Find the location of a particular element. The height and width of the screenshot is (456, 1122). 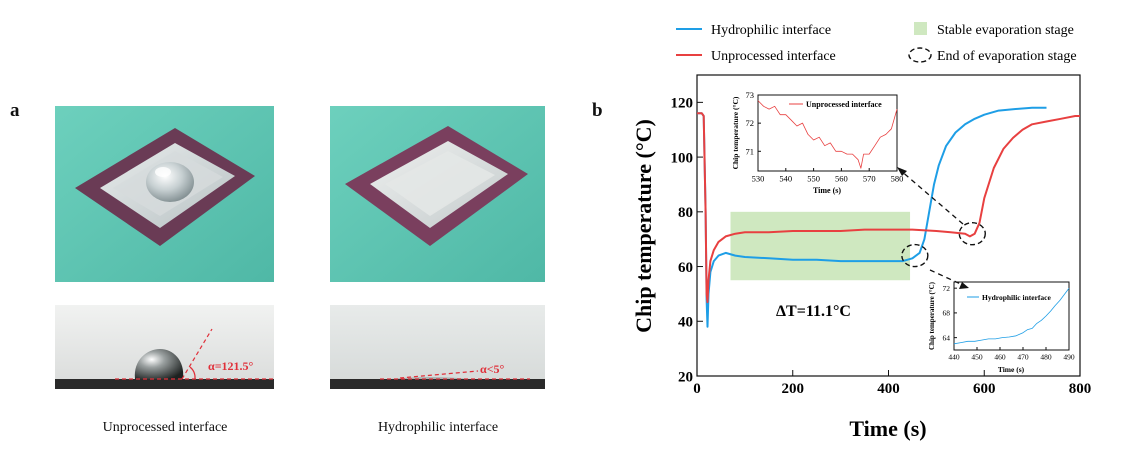

inset-hydrophilic-xtick-label-0: 440 is located at coordinates (954, 357).